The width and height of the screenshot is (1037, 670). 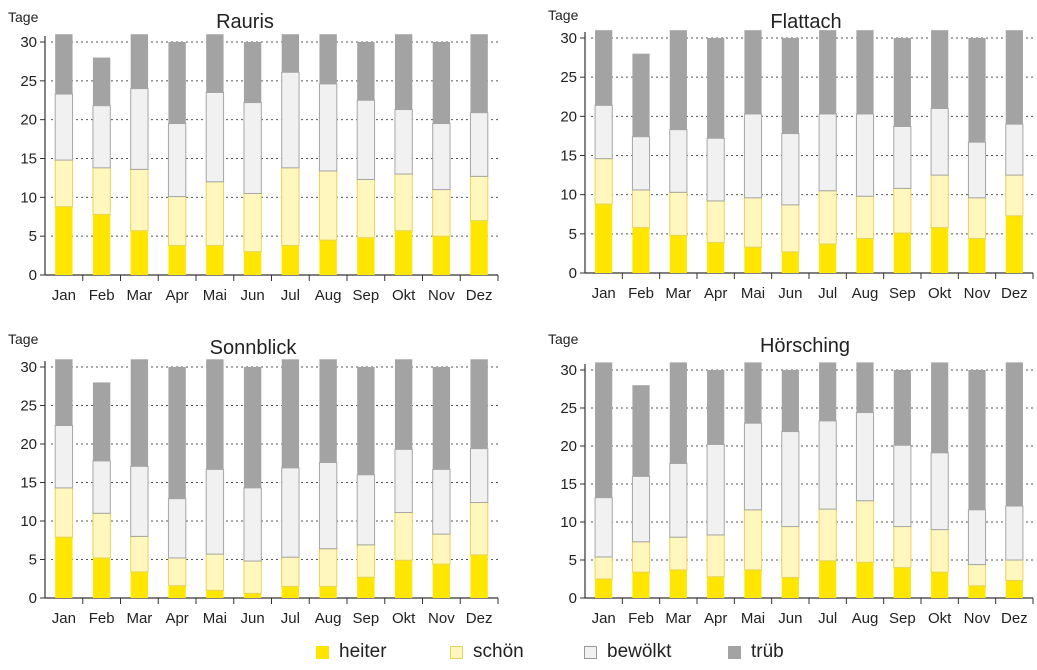 I want to click on y-tick-label: 20, so click(x=28, y=444).